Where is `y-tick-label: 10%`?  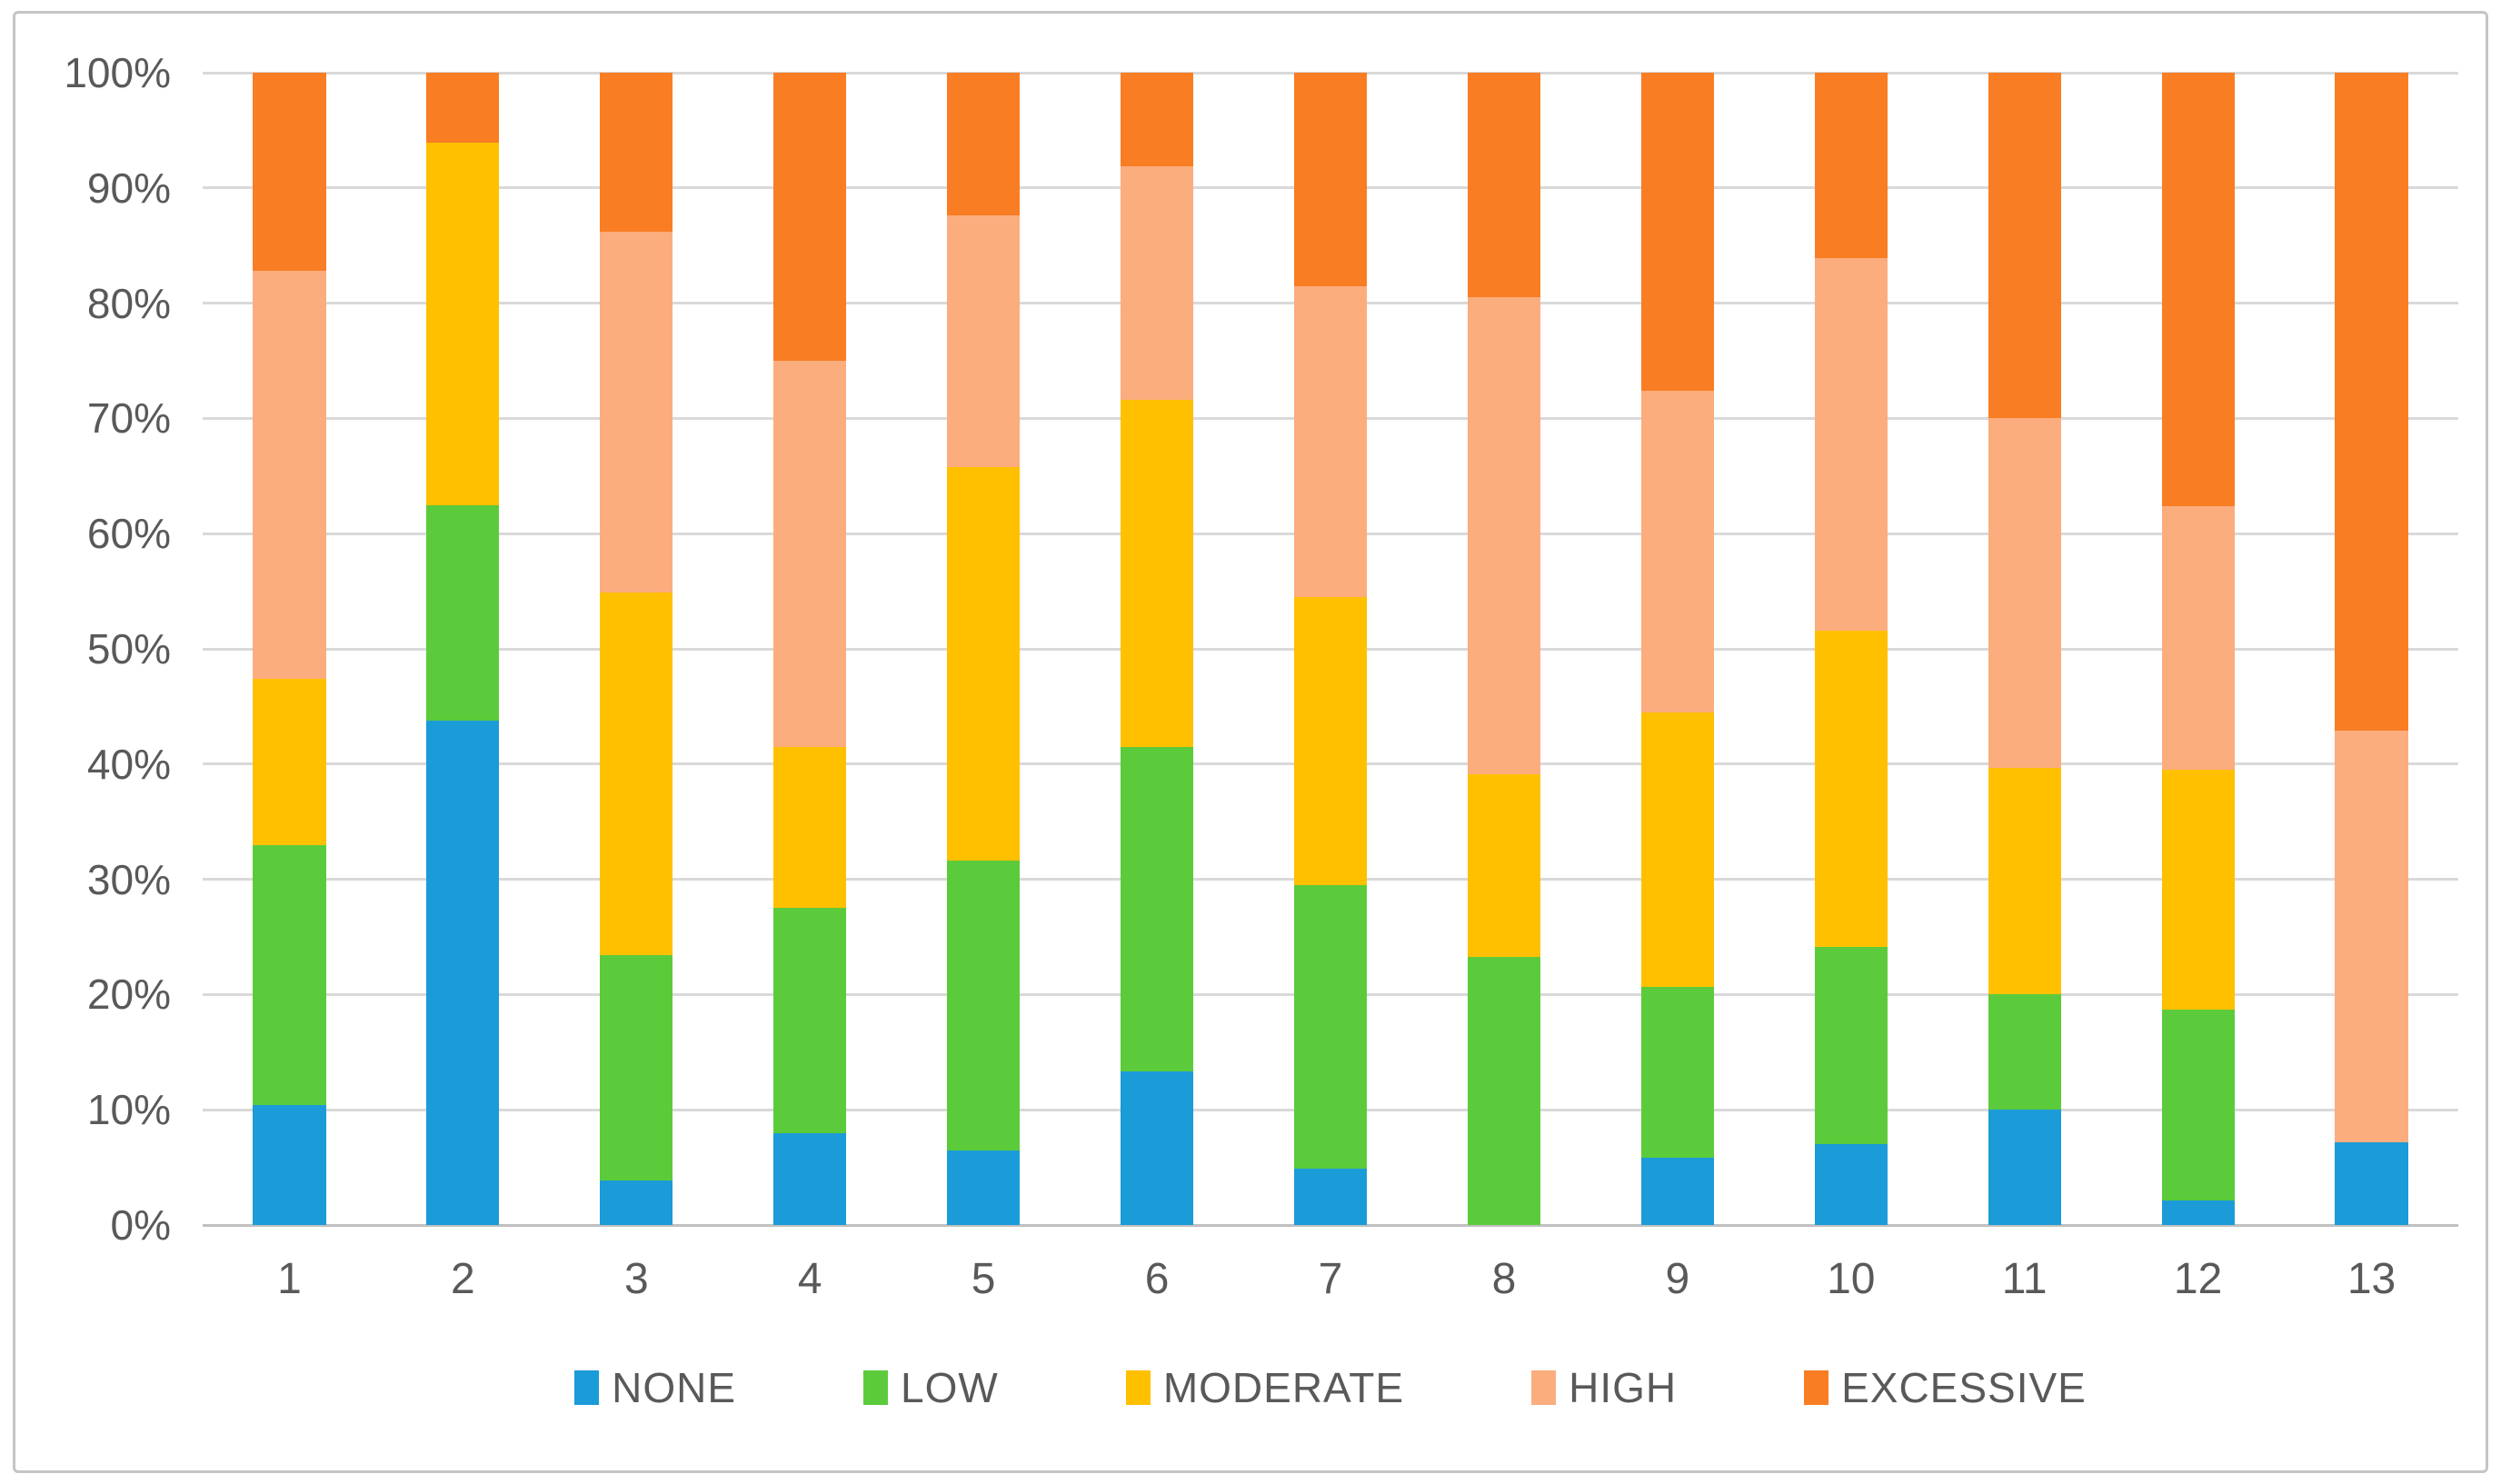
y-tick-label: 10% is located at coordinates (128, 1110).